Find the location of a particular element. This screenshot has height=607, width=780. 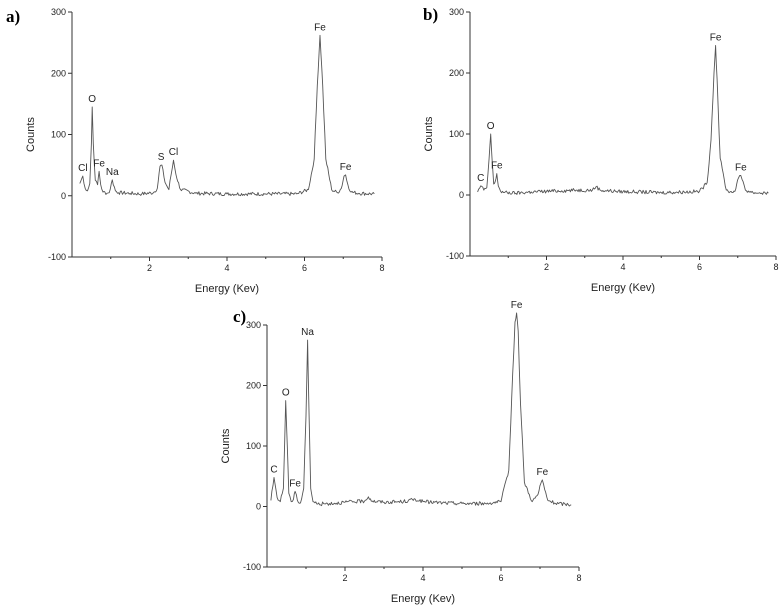

peak-label: S is located at coordinates (161, 157).